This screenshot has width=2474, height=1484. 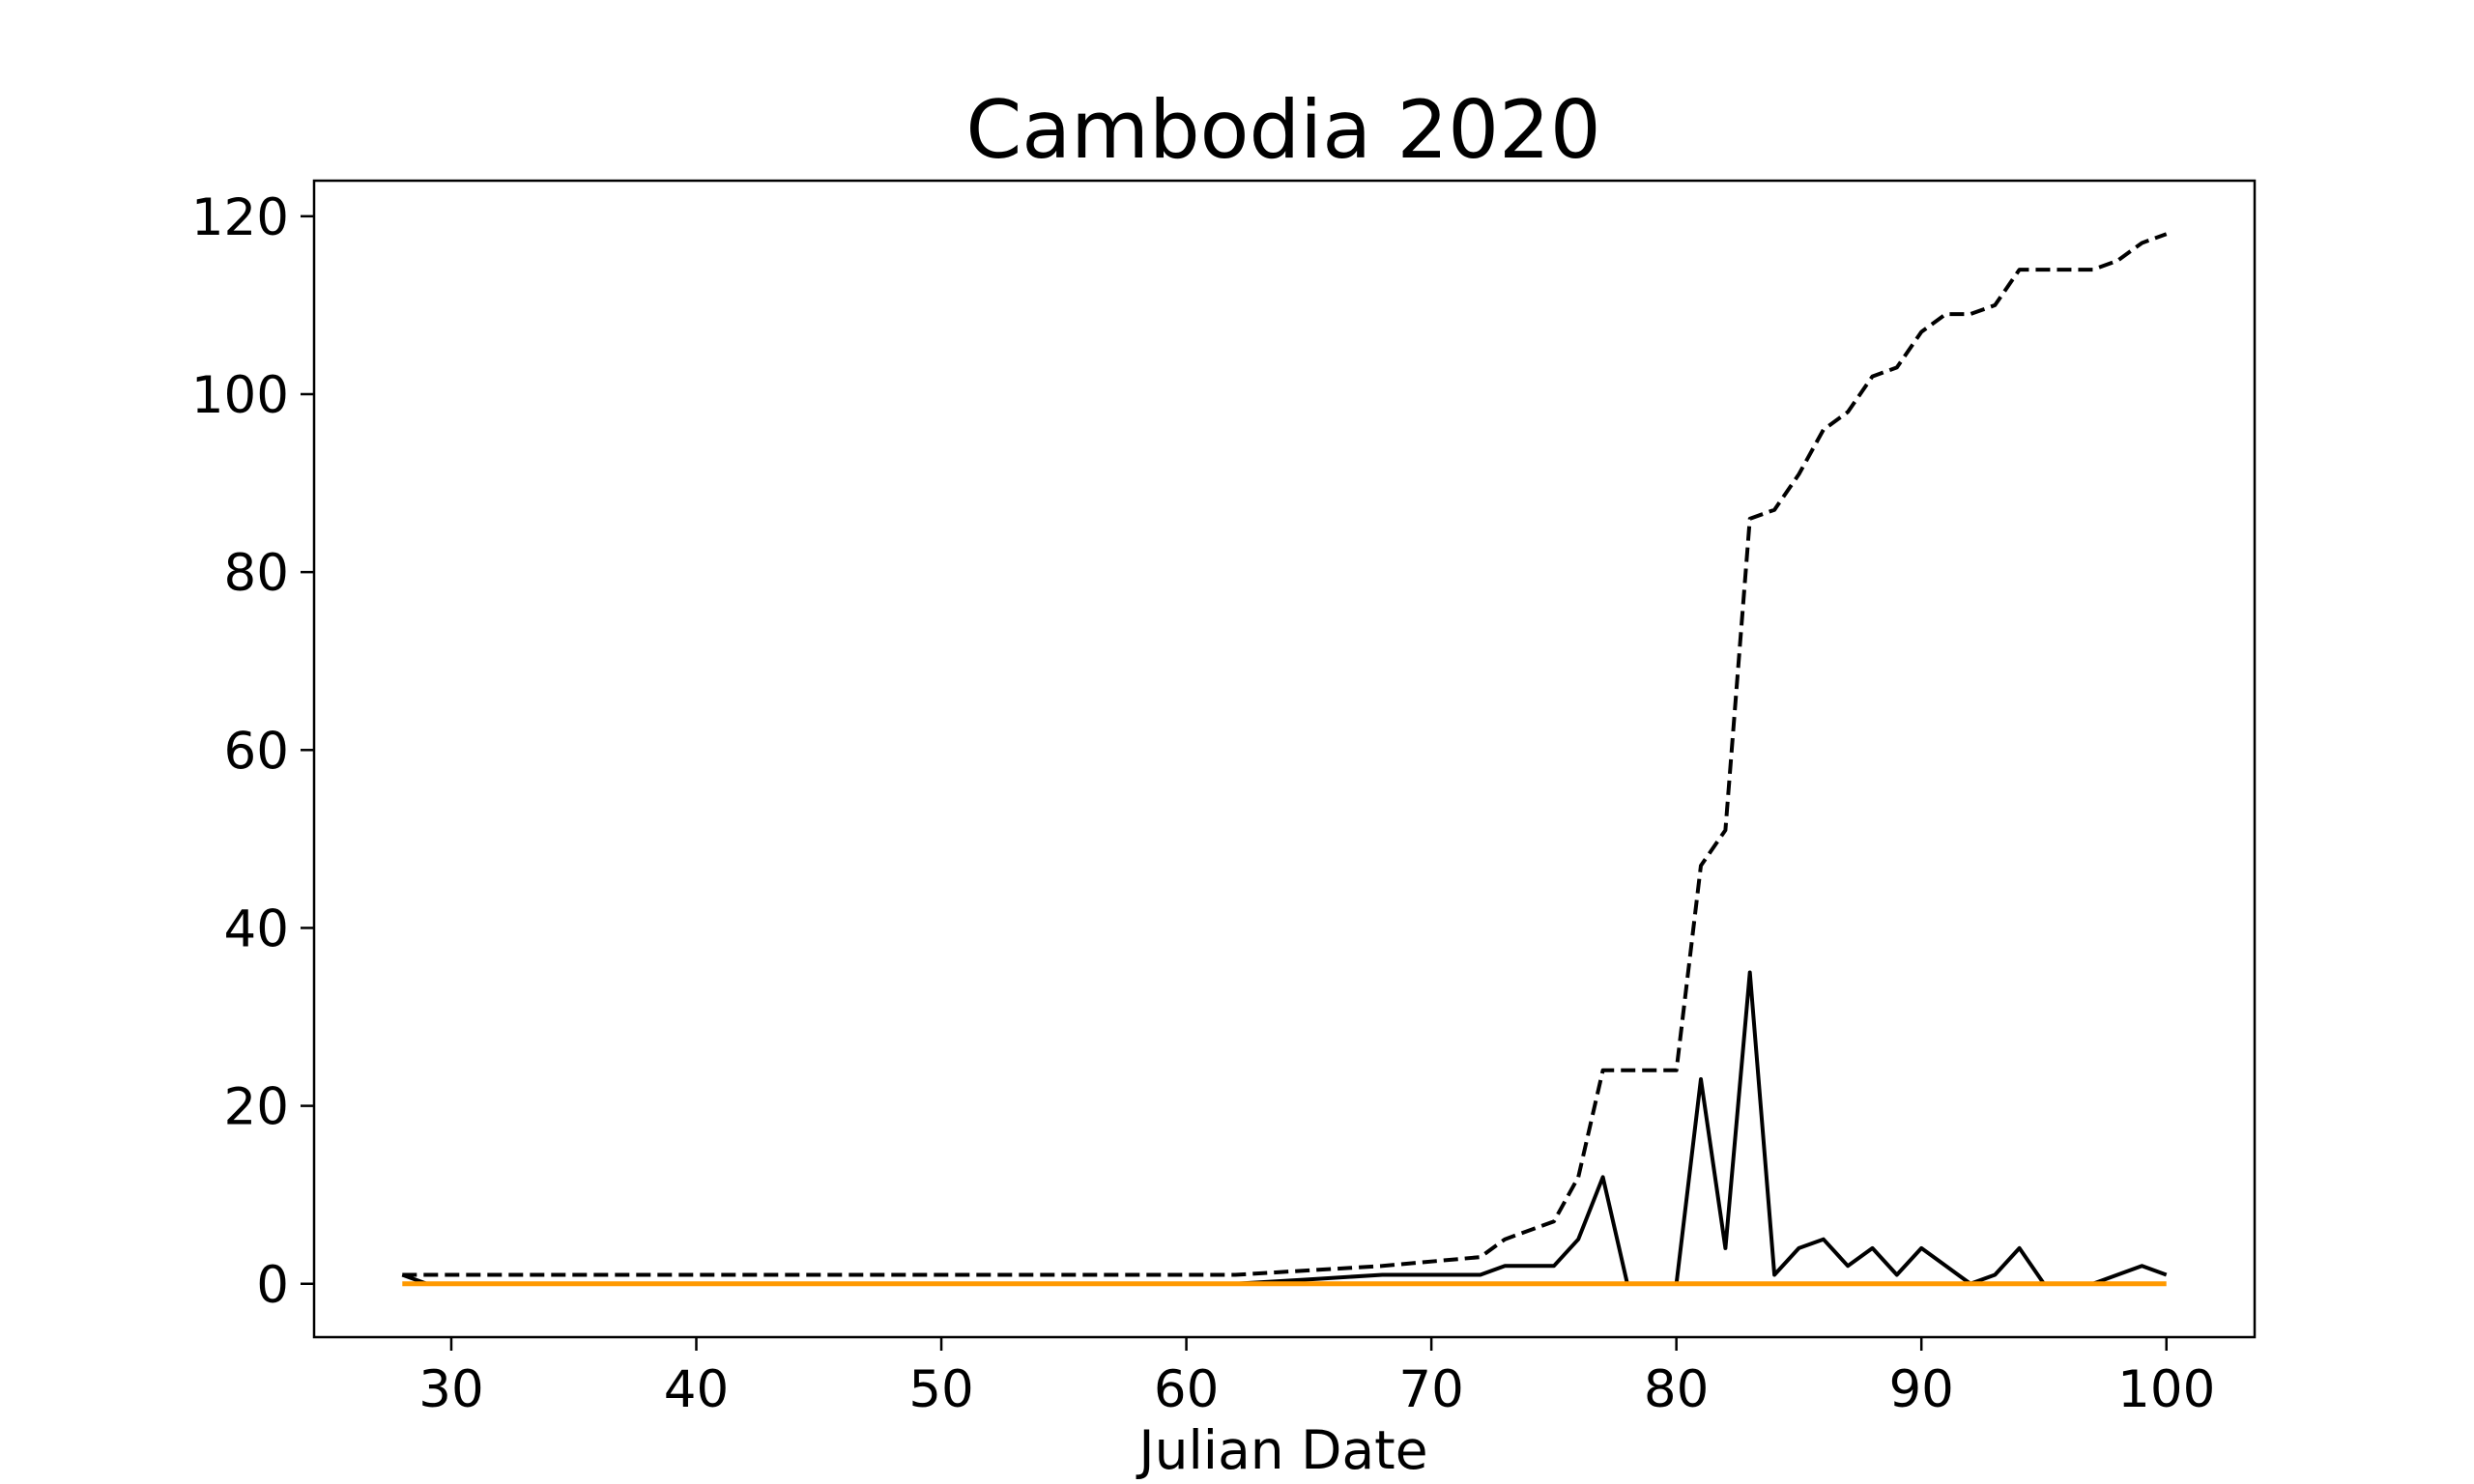 What do you see at coordinates (1677, 1390) in the screenshot?
I see `x-tick-label: 80` at bounding box center [1677, 1390].